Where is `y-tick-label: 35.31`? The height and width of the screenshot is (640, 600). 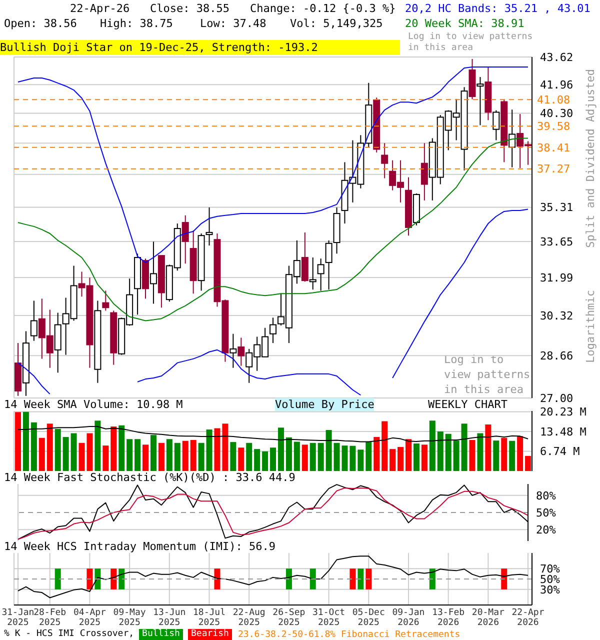 y-tick-label: 35.31 is located at coordinates (557, 207).